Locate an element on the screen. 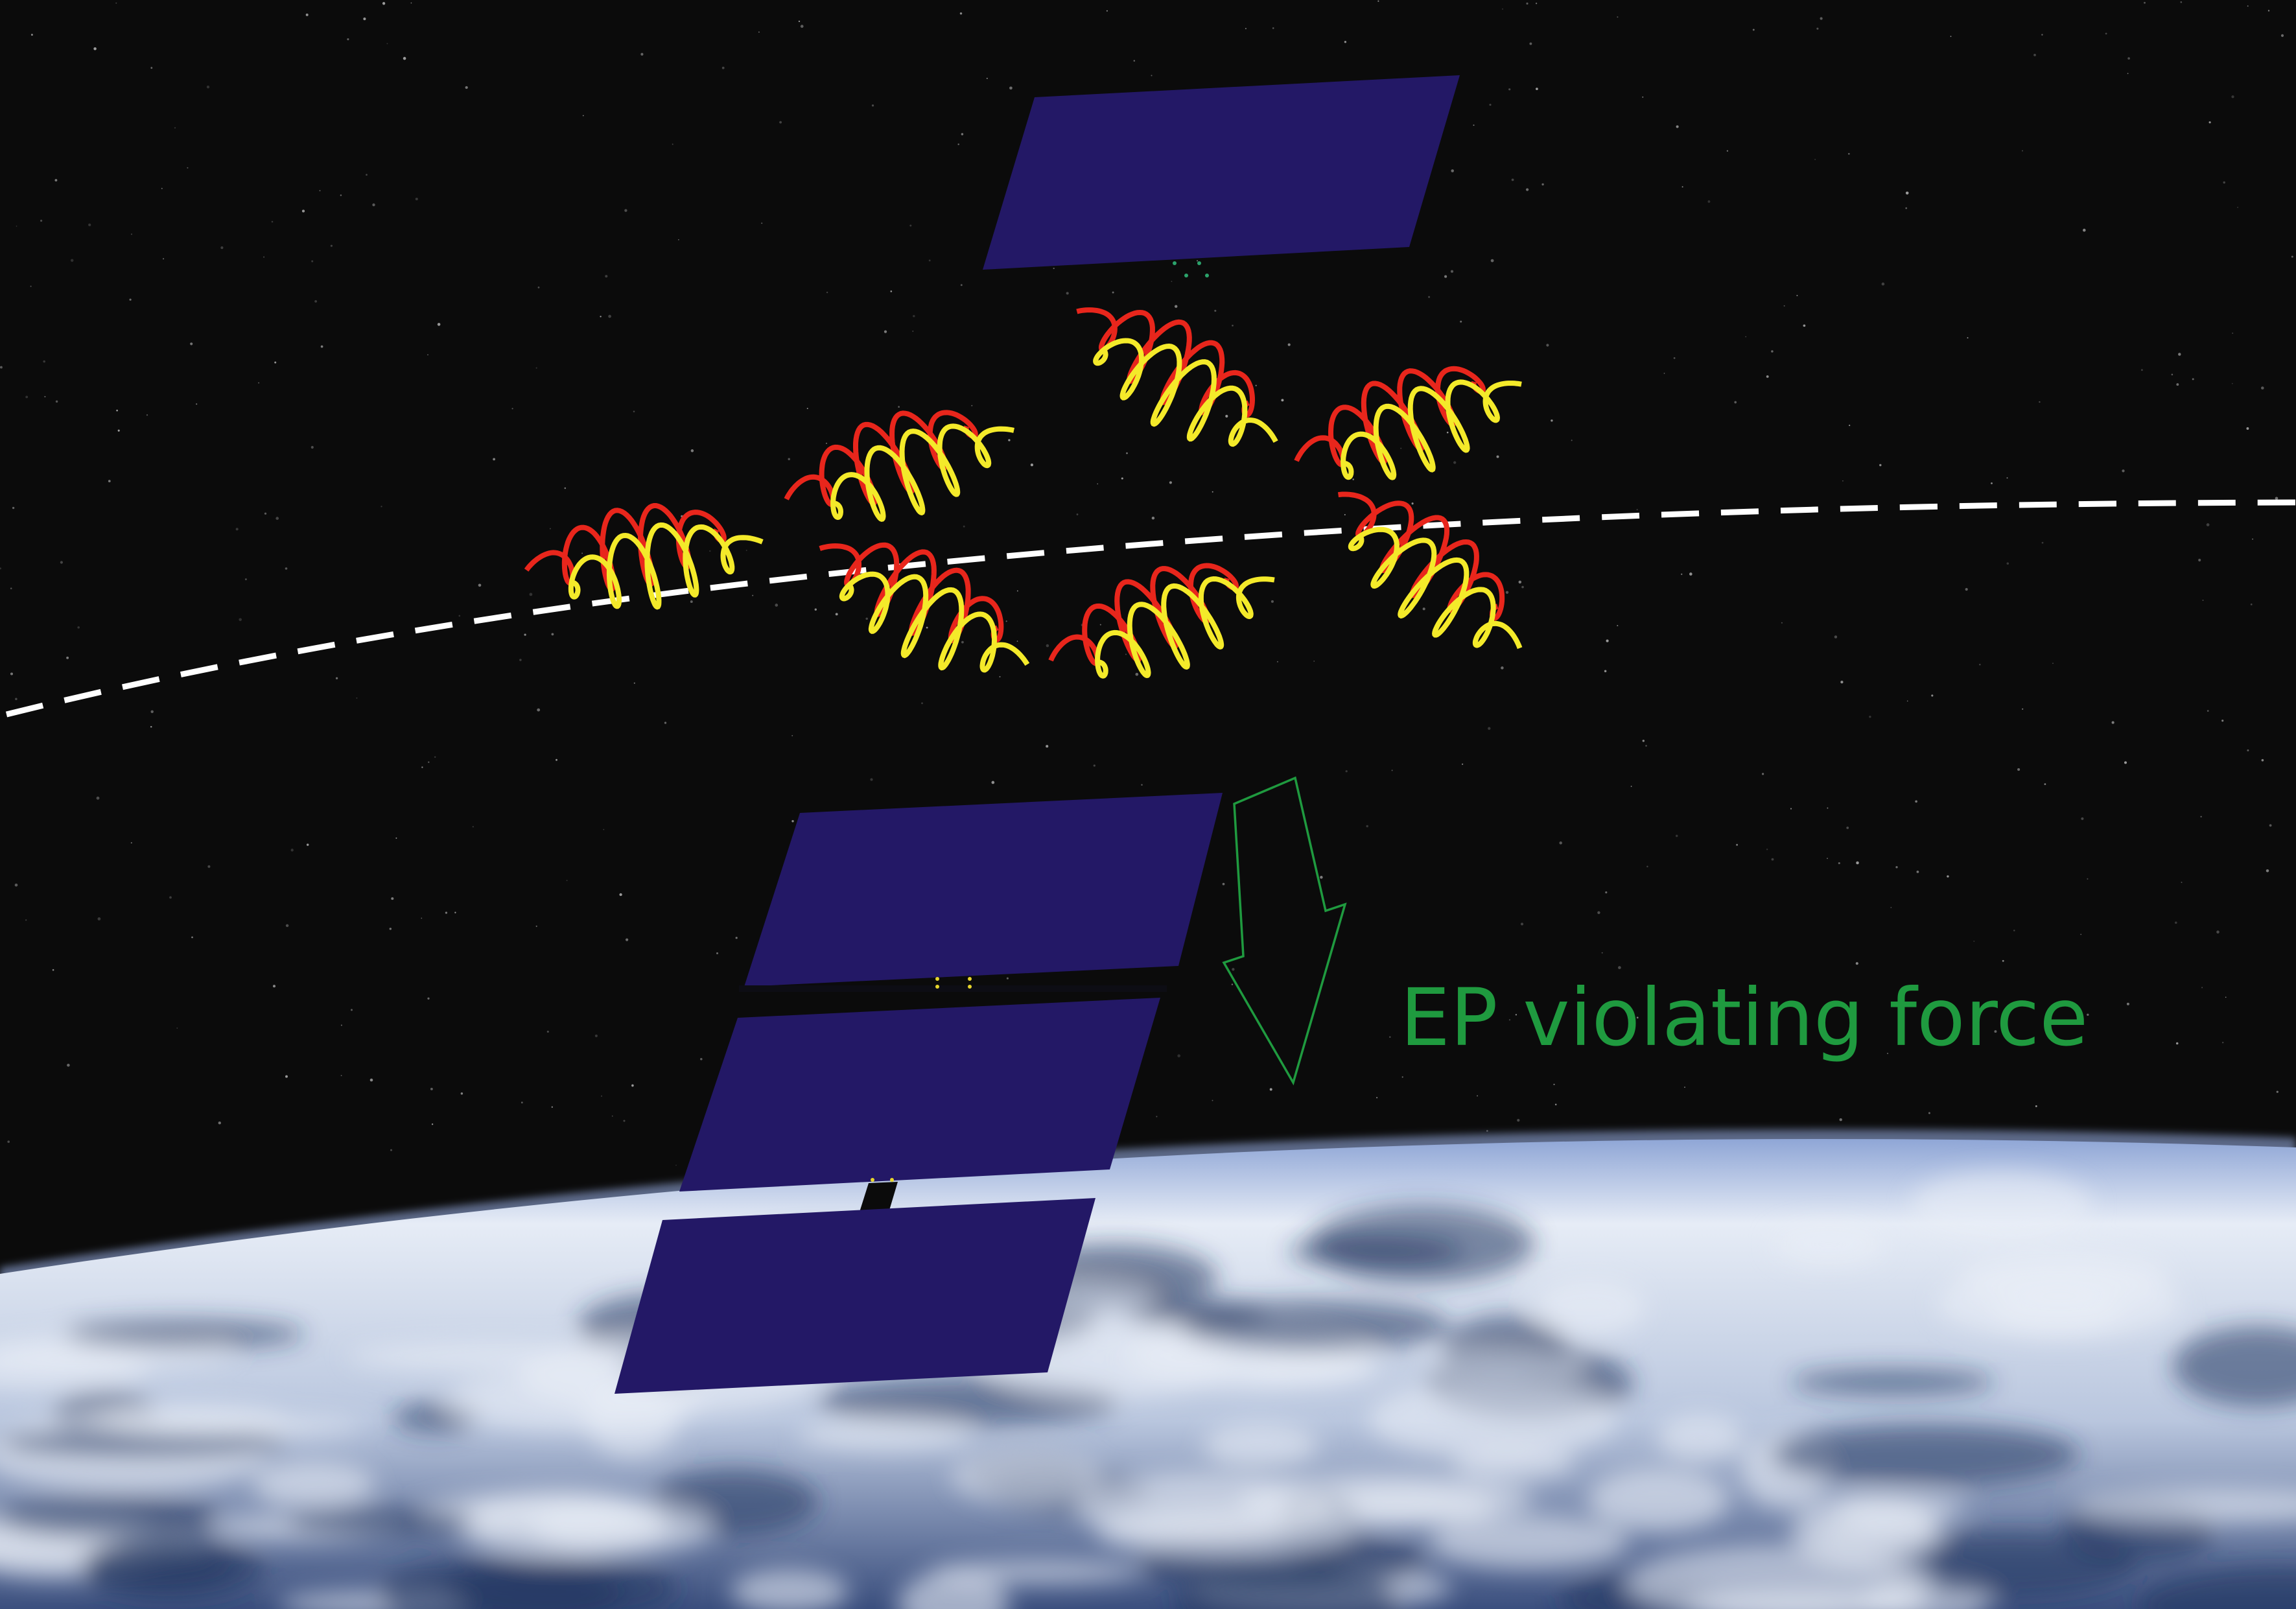 The width and height of the screenshot is (2296, 1609). red-wave is located at coordinates (881, 459).